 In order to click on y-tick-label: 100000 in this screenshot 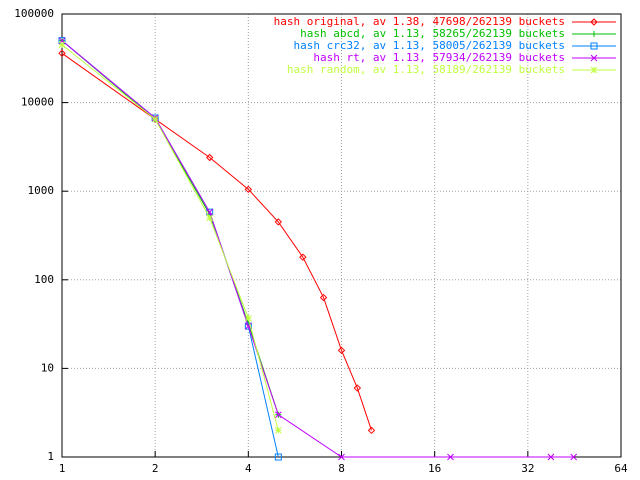, I will do `click(34, 13)`.